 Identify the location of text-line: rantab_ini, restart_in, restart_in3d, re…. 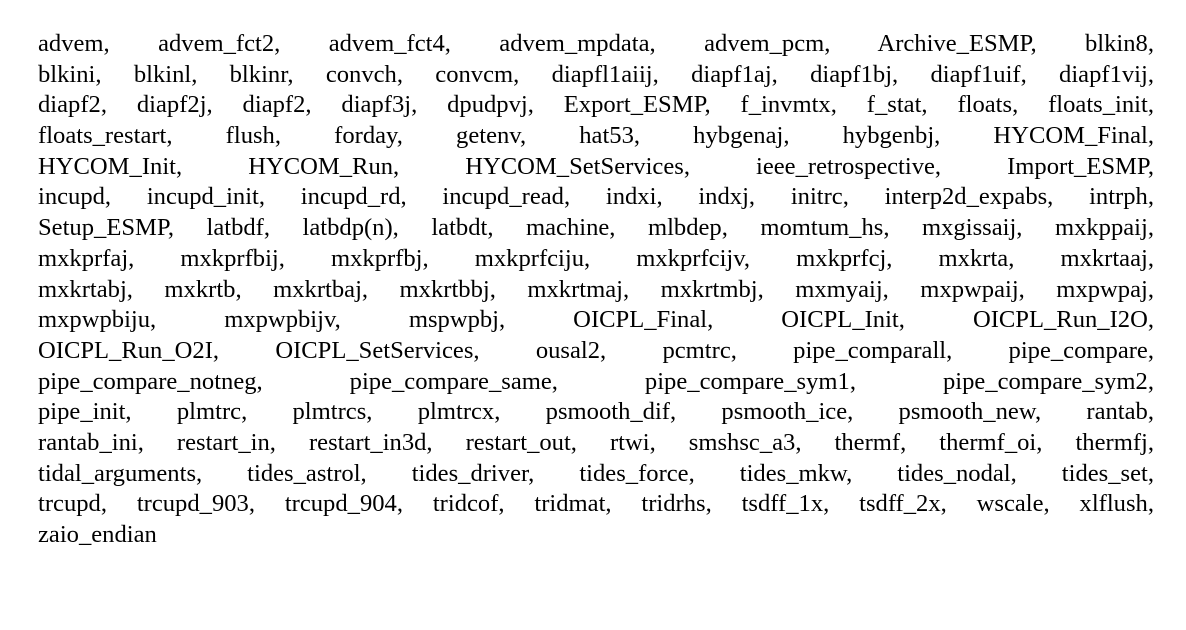
(596, 442).